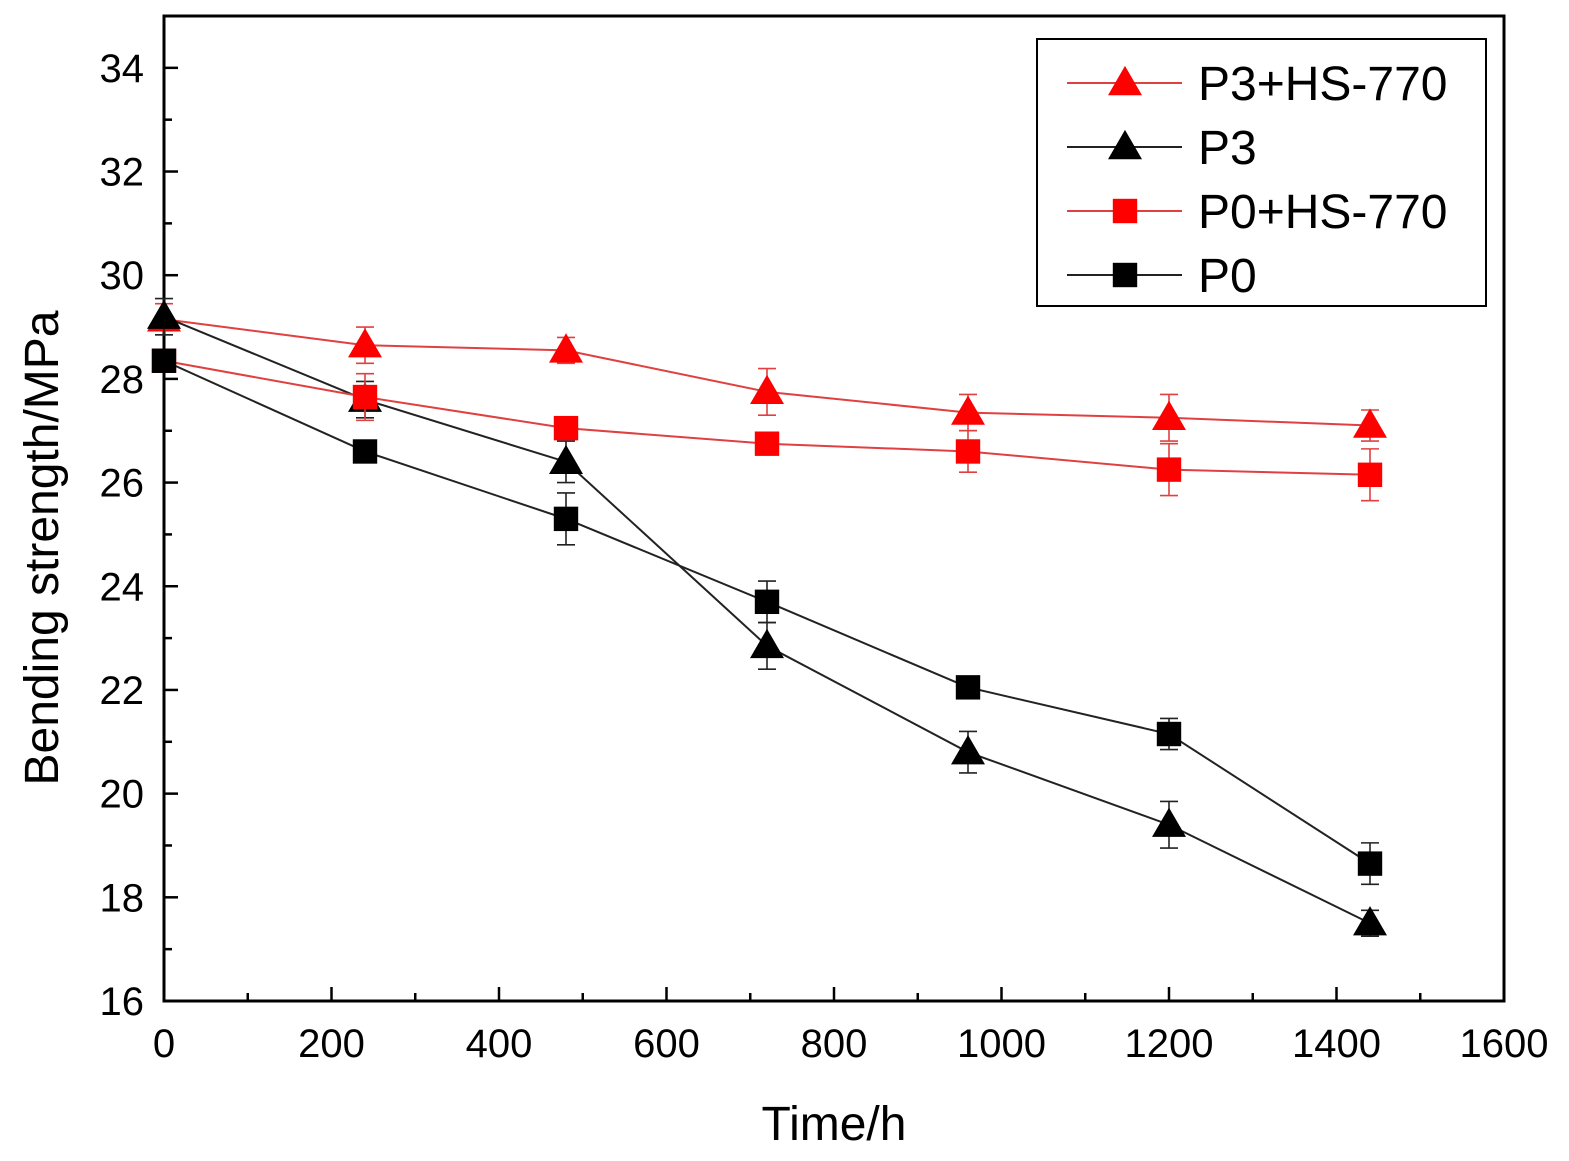 This screenshot has width=1569, height=1161. I want to click on y-tick-label: 24, so click(122, 587).